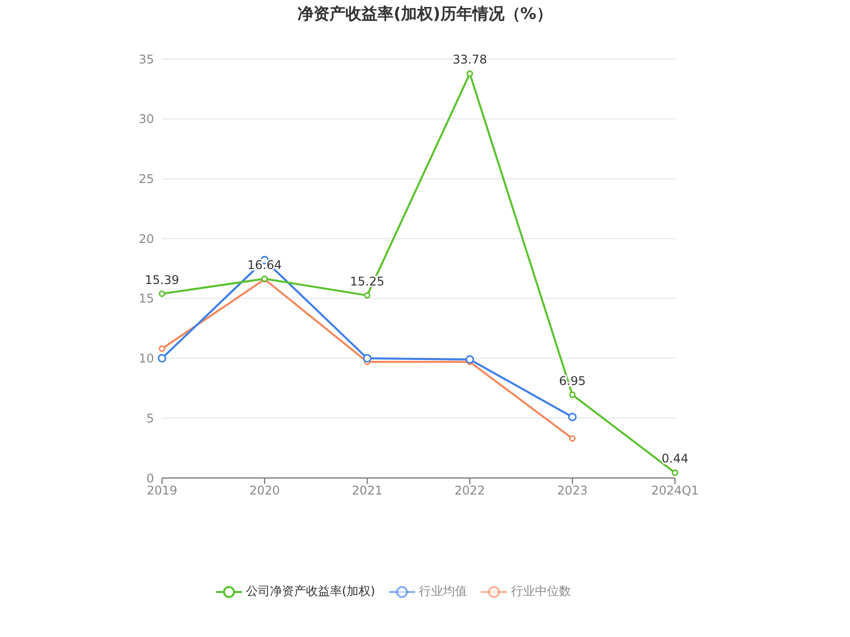  What do you see at coordinates (675, 459) in the screenshot?
I see `data-label: 0.44` at bounding box center [675, 459].